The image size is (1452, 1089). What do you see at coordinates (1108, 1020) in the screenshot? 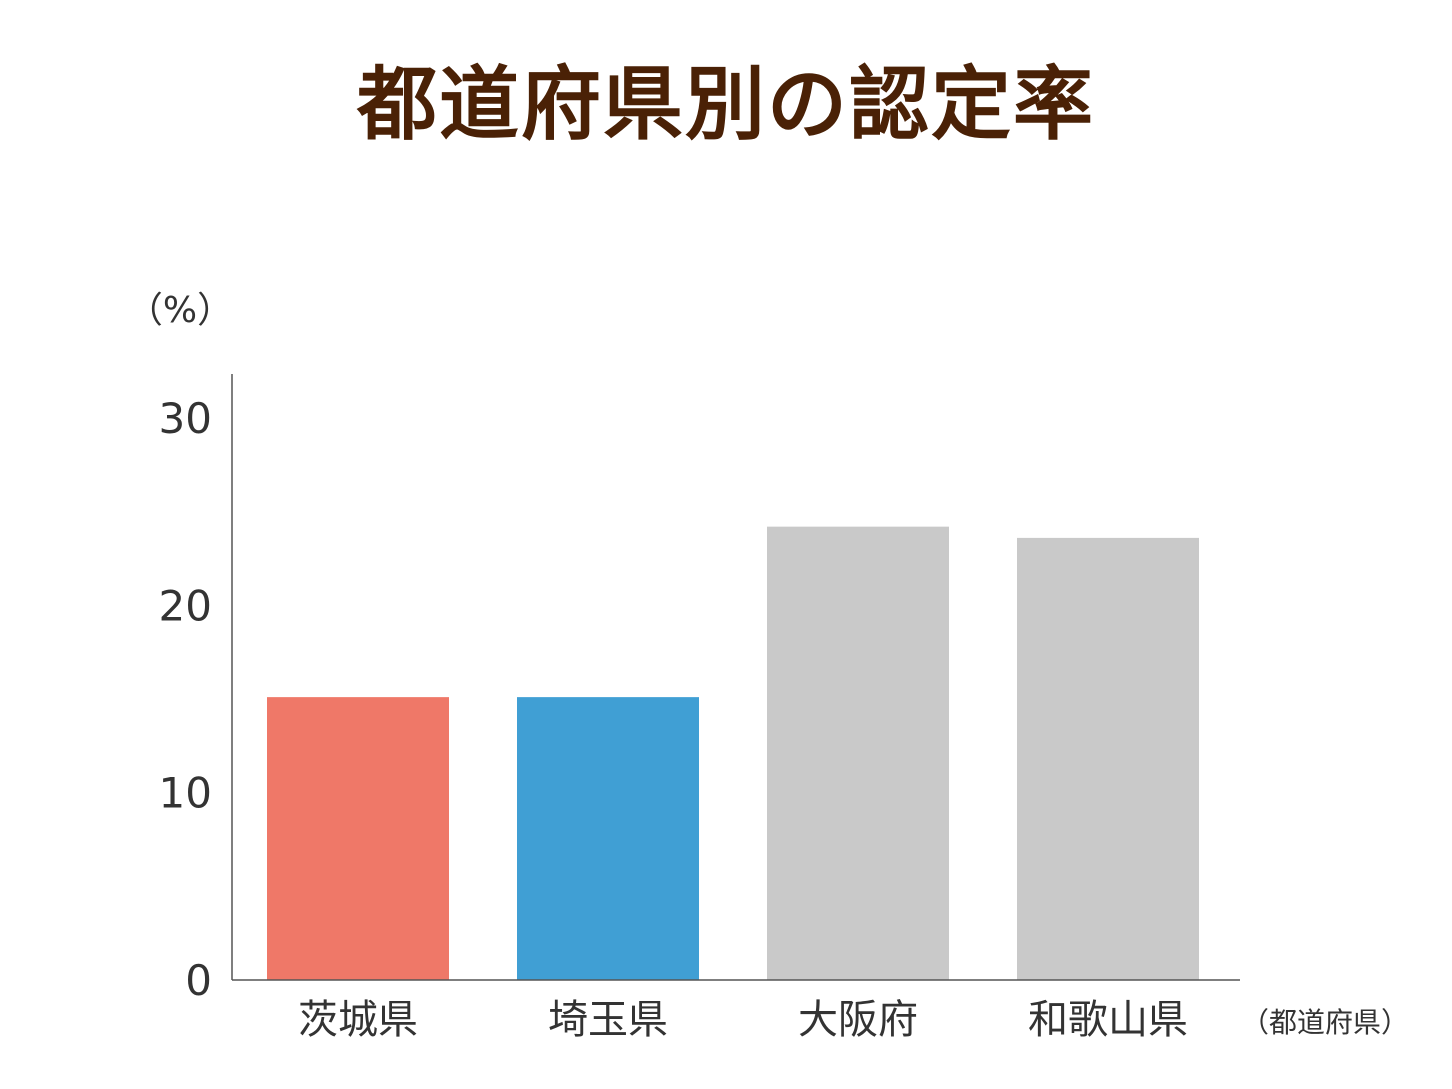
I see `x-tick-label: 和歌山県` at bounding box center [1108, 1020].